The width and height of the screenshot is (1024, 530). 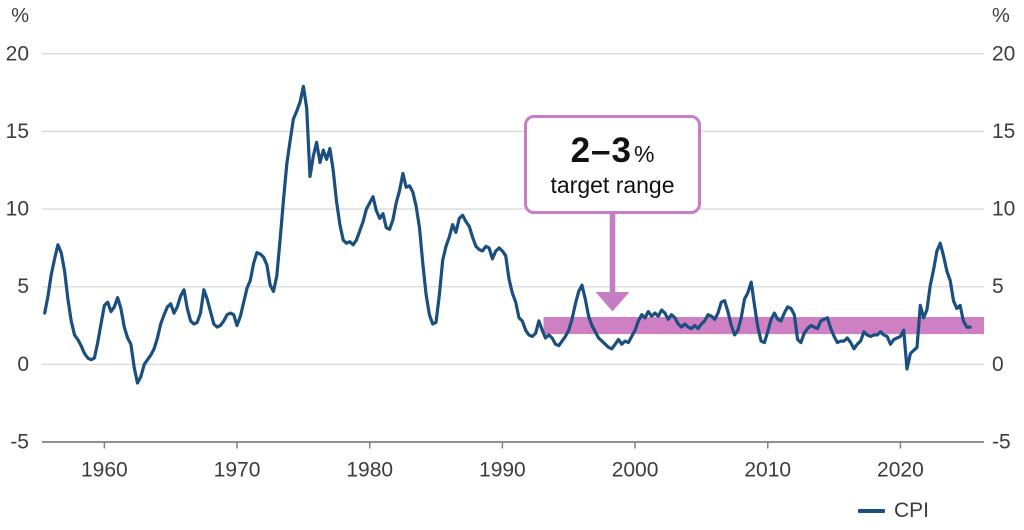 I want to click on x-tick-label: 1960, so click(x=104, y=469).